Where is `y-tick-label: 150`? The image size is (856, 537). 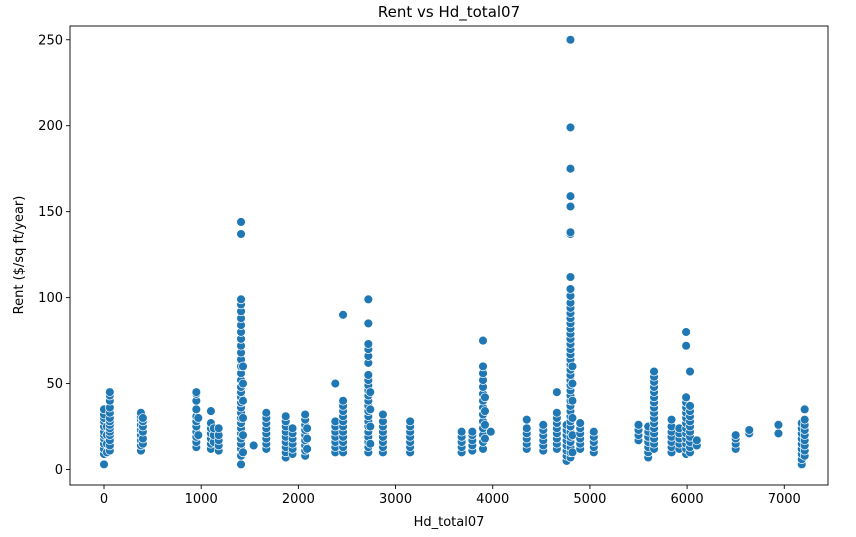 y-tick-label: 150 is located at coordinates (50, 212).